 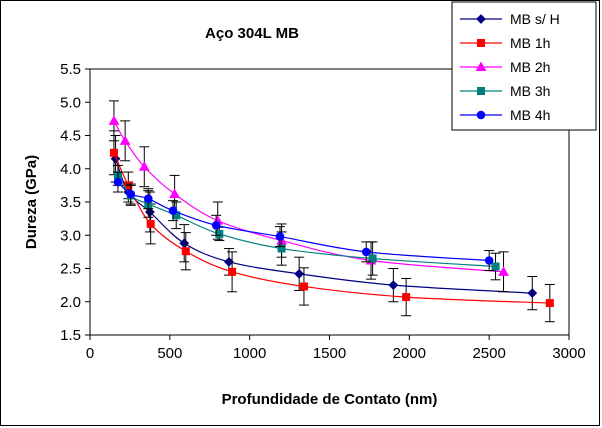 What do you see at coordinates (568, 353) in the screenshot?
I see `x-tick-label: 3000` at bounding box center [568, 353].